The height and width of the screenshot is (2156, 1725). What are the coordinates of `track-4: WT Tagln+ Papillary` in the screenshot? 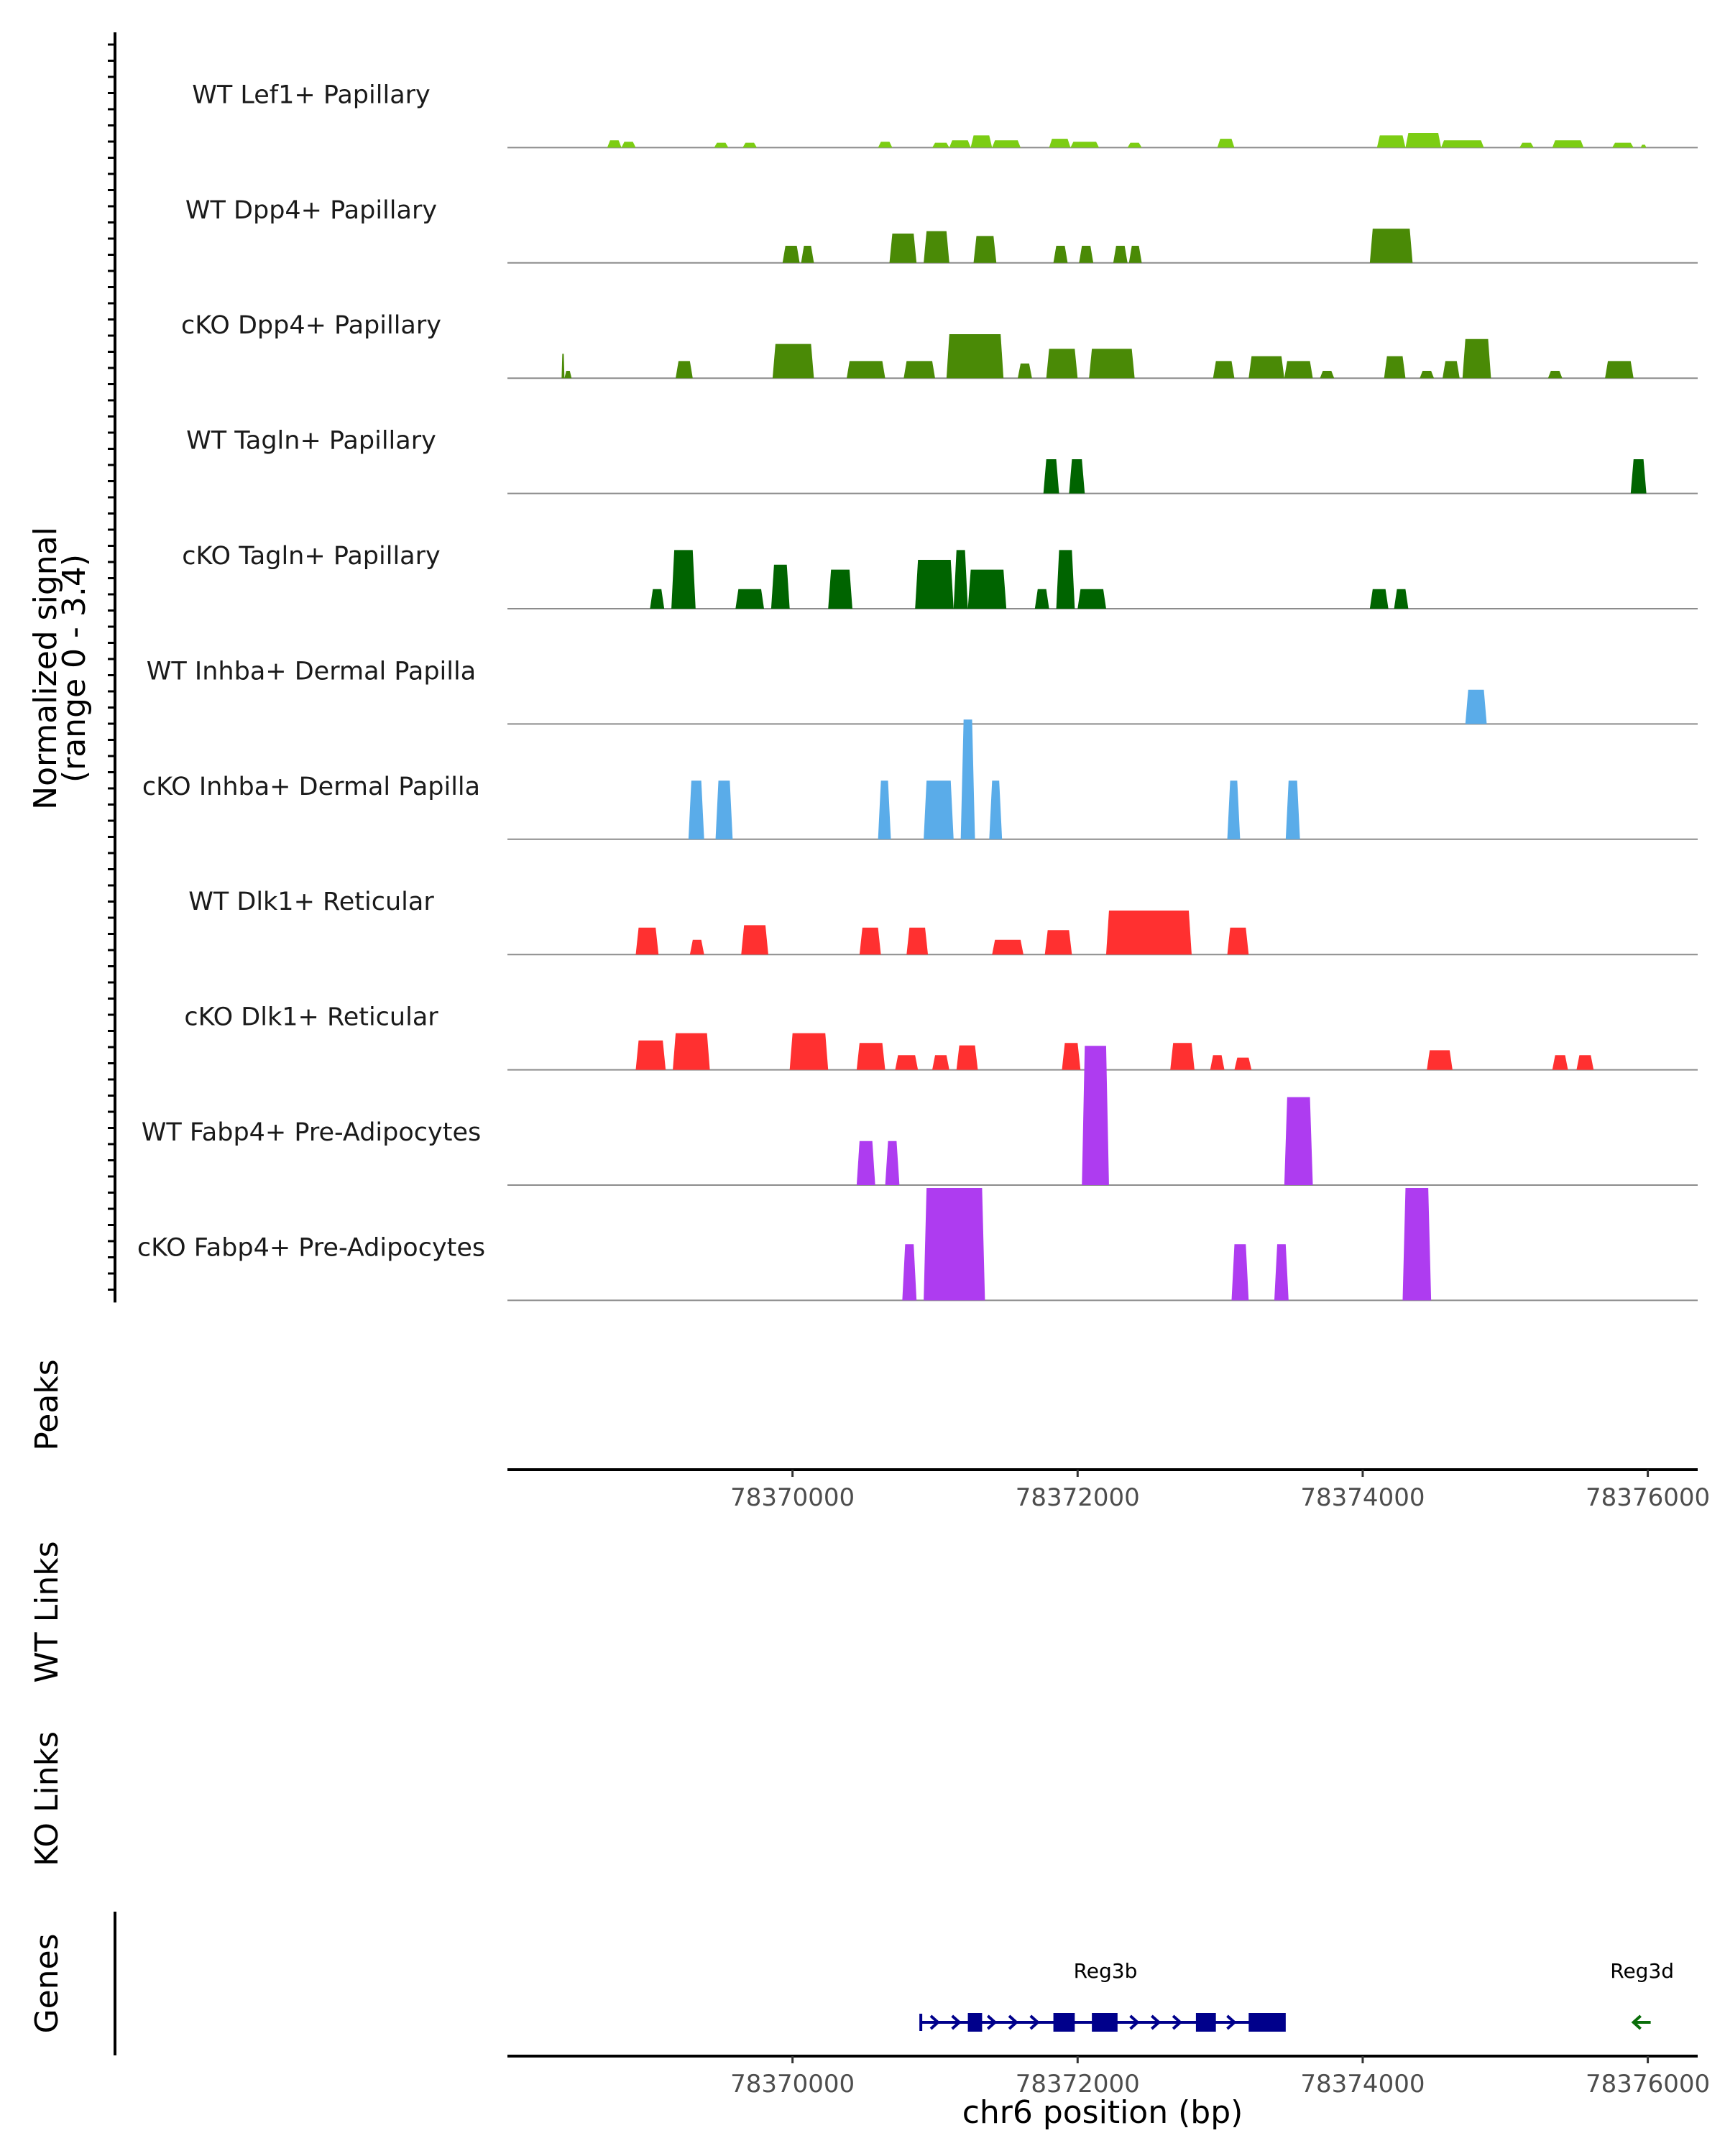 It's located at (942, 460).